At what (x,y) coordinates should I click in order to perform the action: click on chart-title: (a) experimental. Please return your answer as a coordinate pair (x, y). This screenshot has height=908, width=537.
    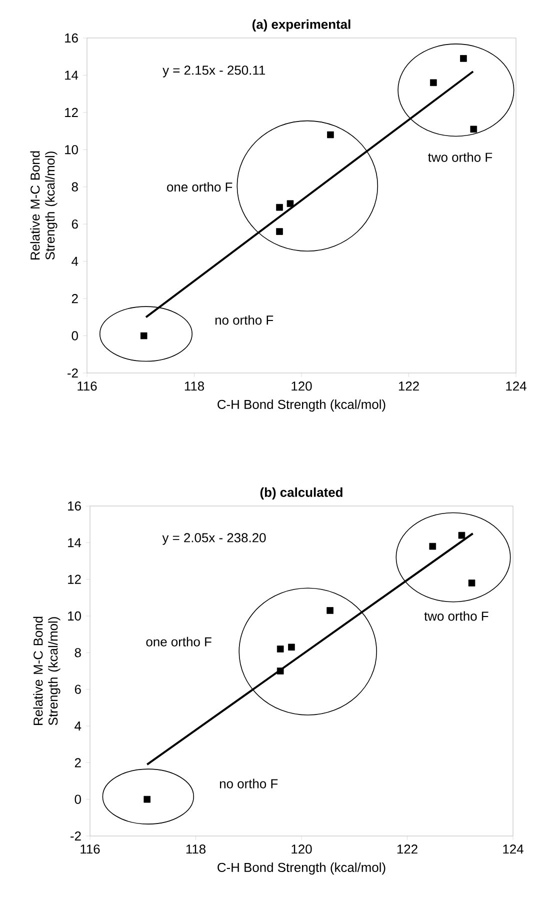
    Looking at the image, I should click on (301, 25).